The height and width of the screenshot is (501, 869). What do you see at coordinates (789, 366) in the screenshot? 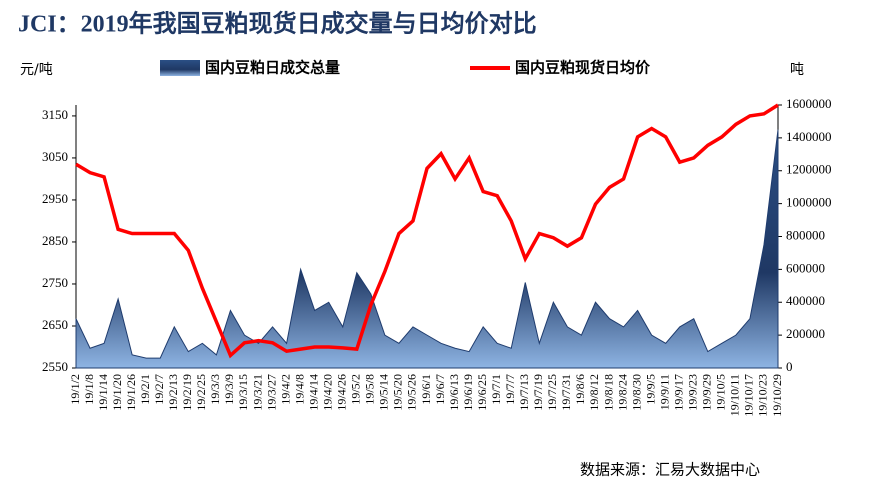
I see `y2-tick-label: 0` at bounding box center [789, 366].